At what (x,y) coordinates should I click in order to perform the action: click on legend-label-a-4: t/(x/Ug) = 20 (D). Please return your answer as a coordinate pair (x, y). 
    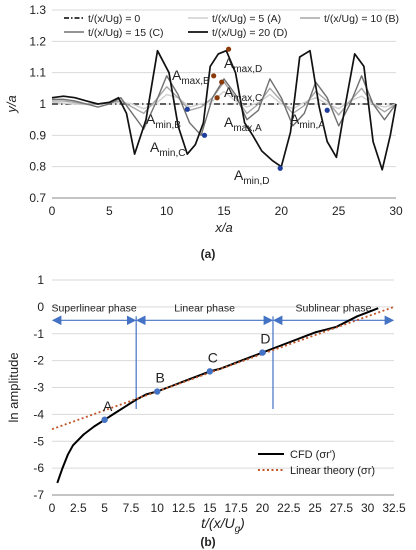
    Looking at the image, I should click on (250, 33).